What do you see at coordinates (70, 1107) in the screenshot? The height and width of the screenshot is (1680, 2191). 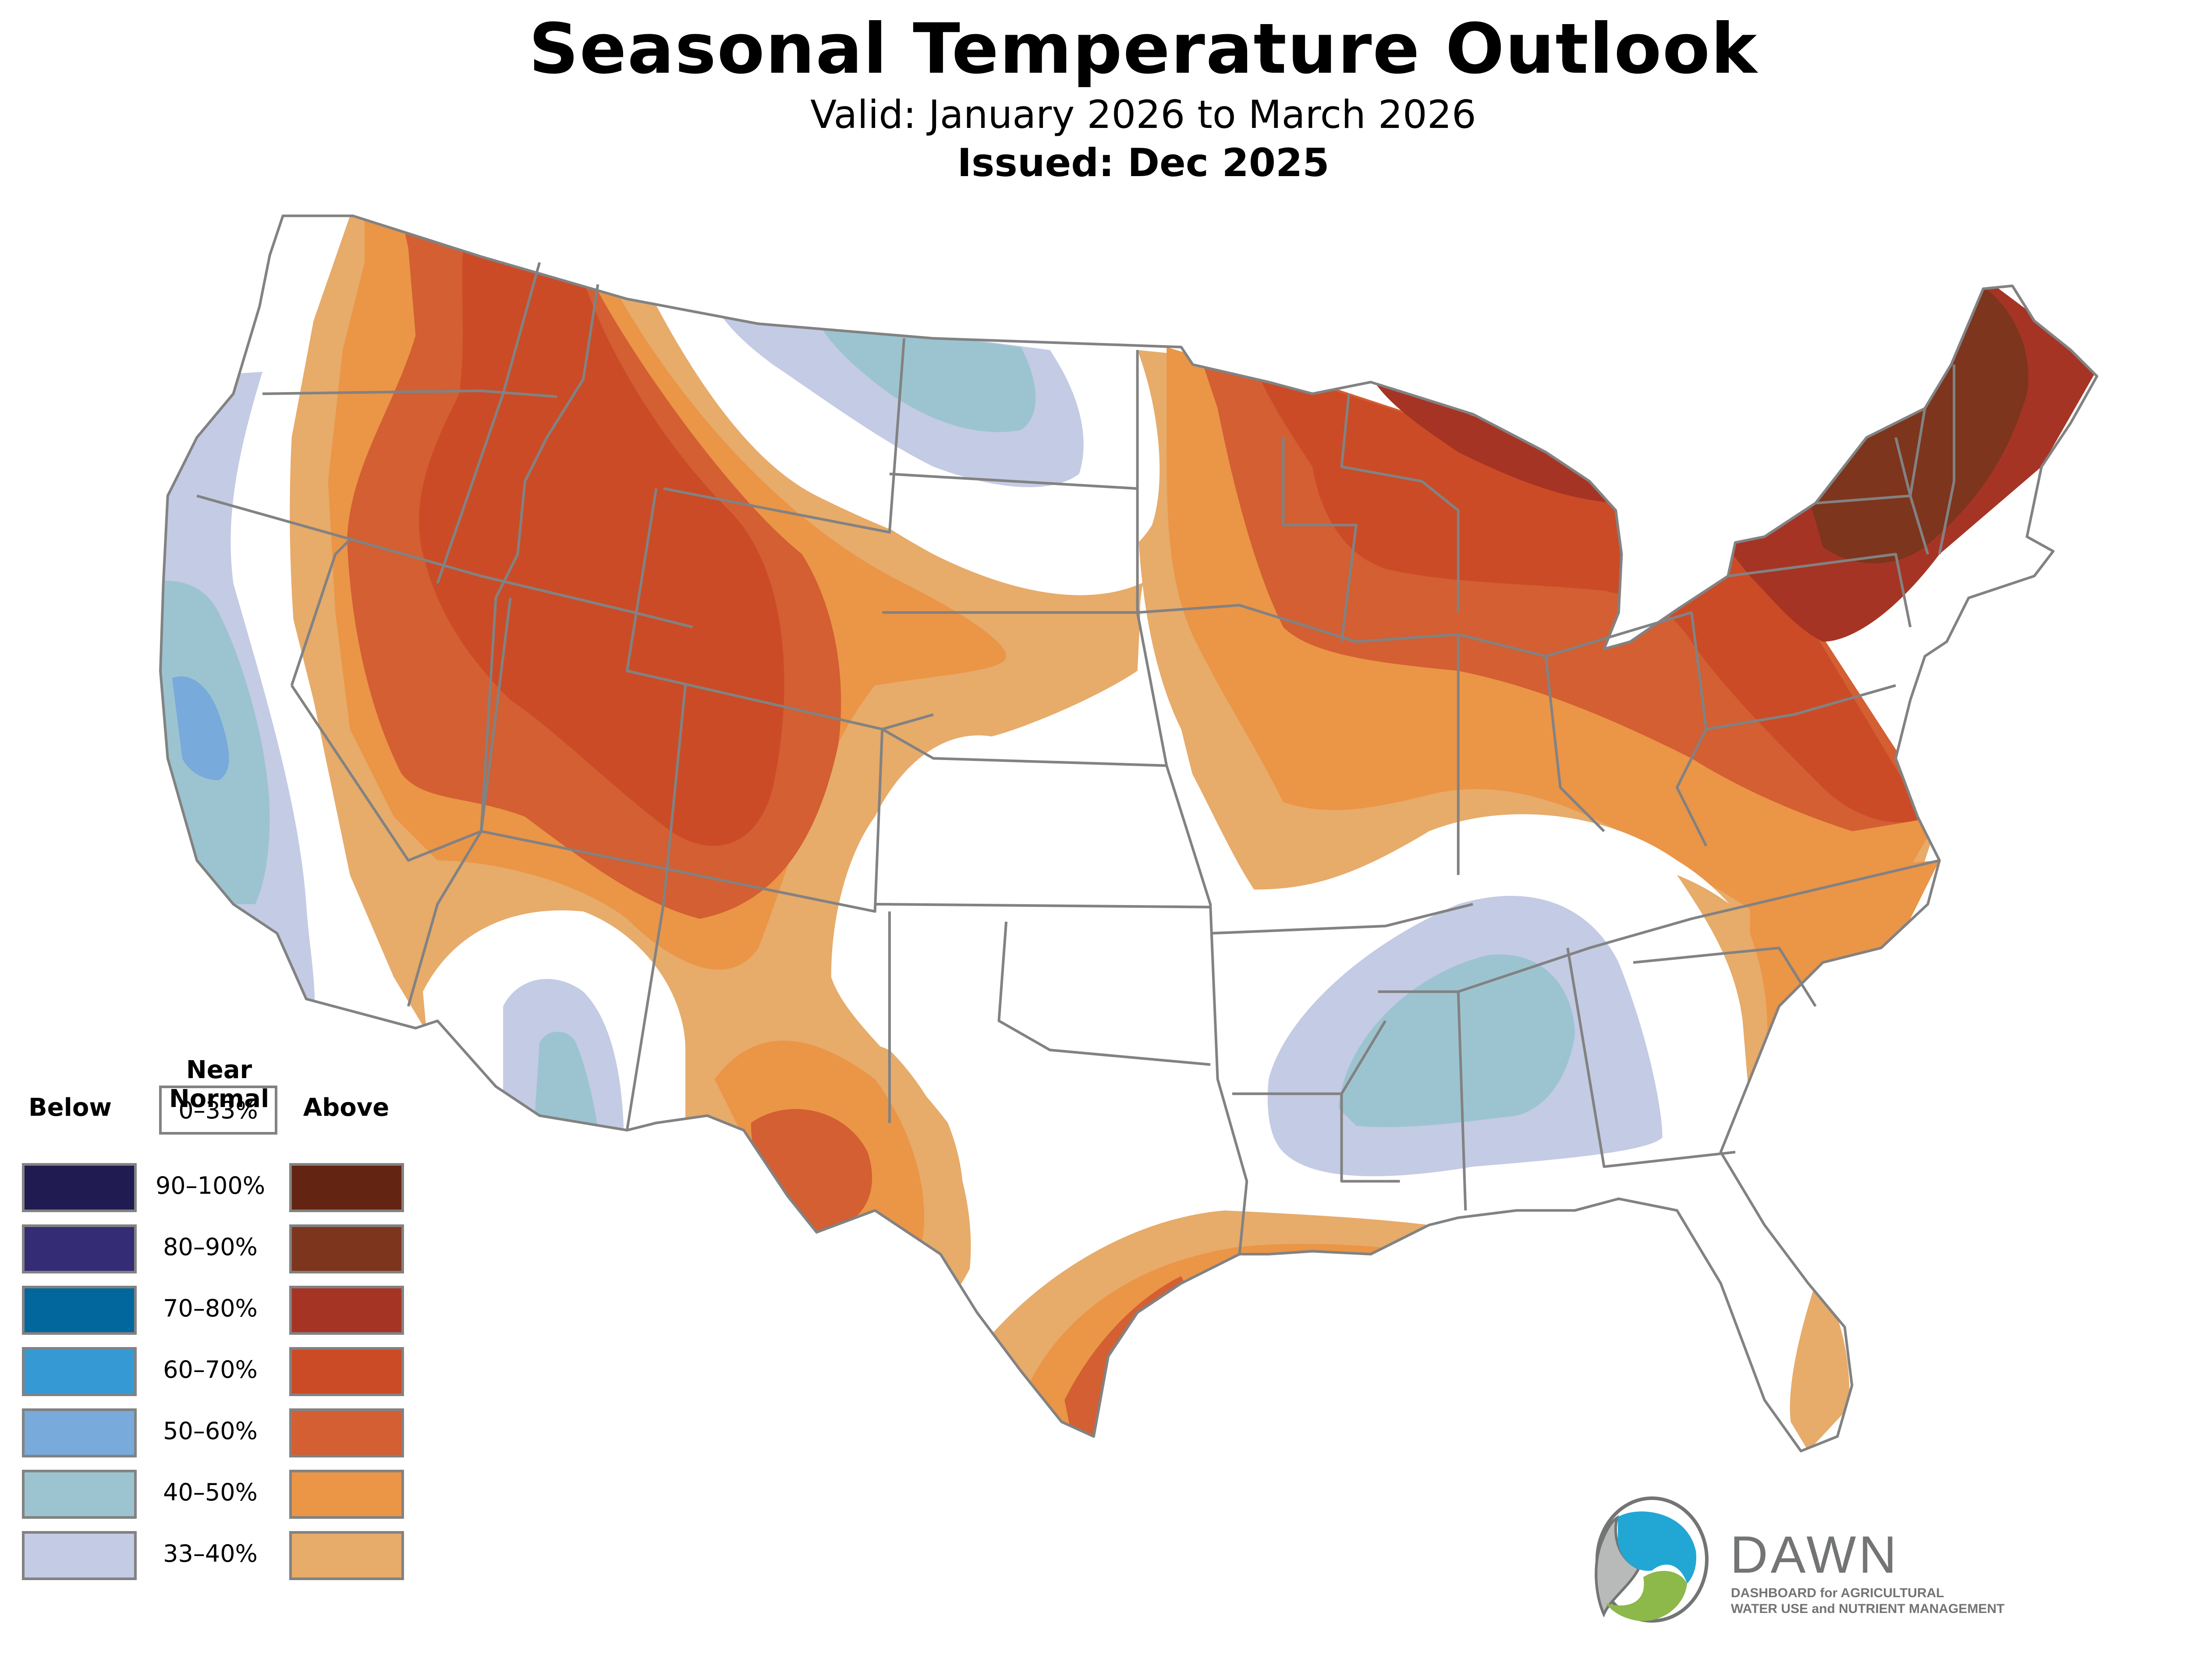 I see `legend-below-heading: Below` at bounding box center [70, 1107].